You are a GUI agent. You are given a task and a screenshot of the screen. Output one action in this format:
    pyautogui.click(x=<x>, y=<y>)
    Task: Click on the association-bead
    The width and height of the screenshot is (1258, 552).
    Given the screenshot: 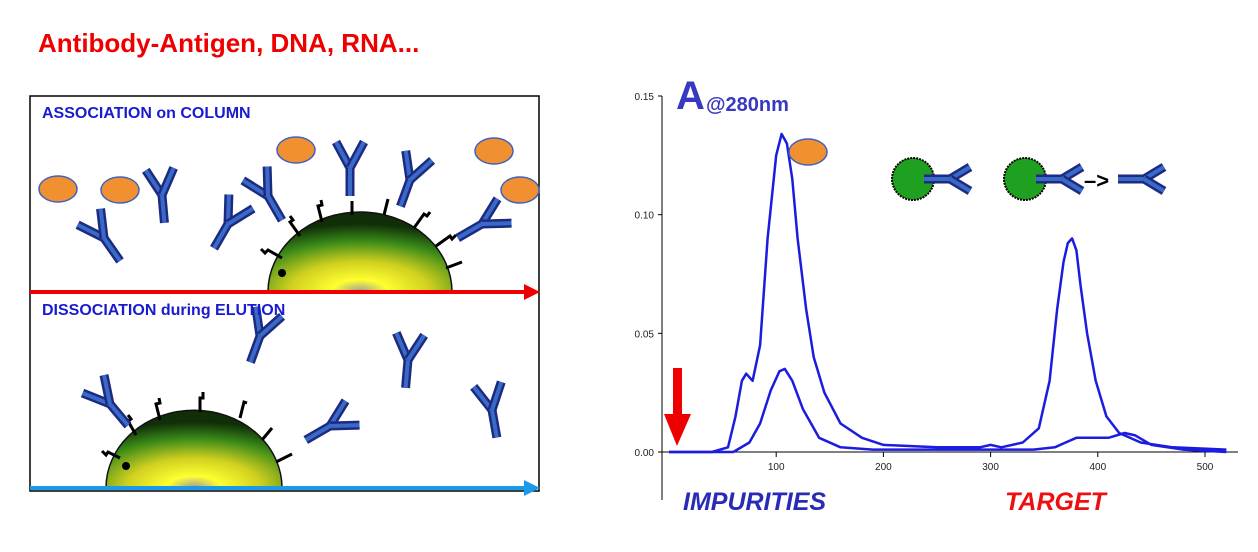 What is the action you would take?
    pyautogui.click(x=361, y=245)
    